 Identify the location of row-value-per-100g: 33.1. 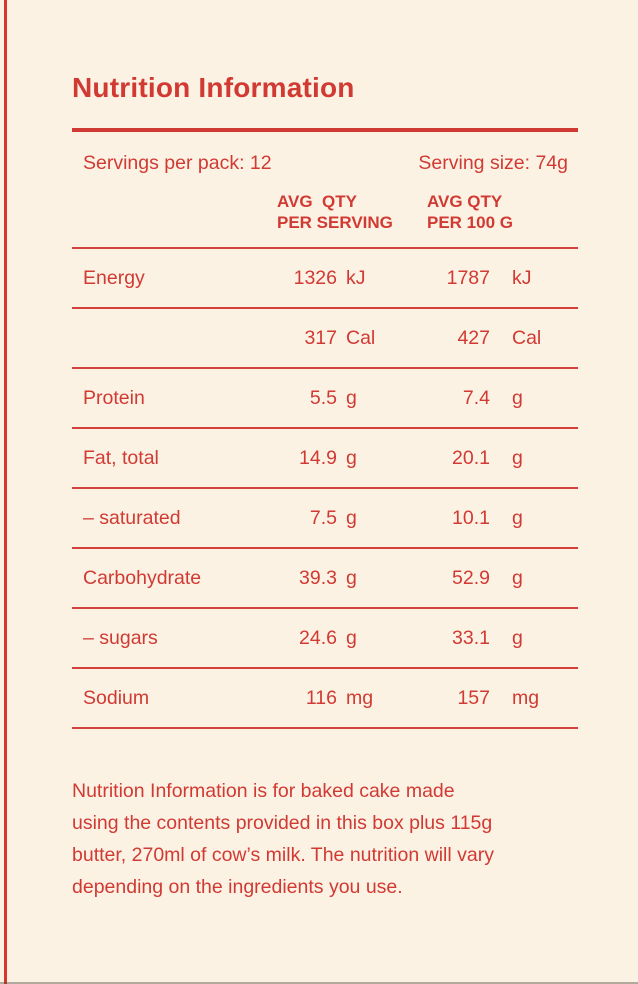
(471, 637).